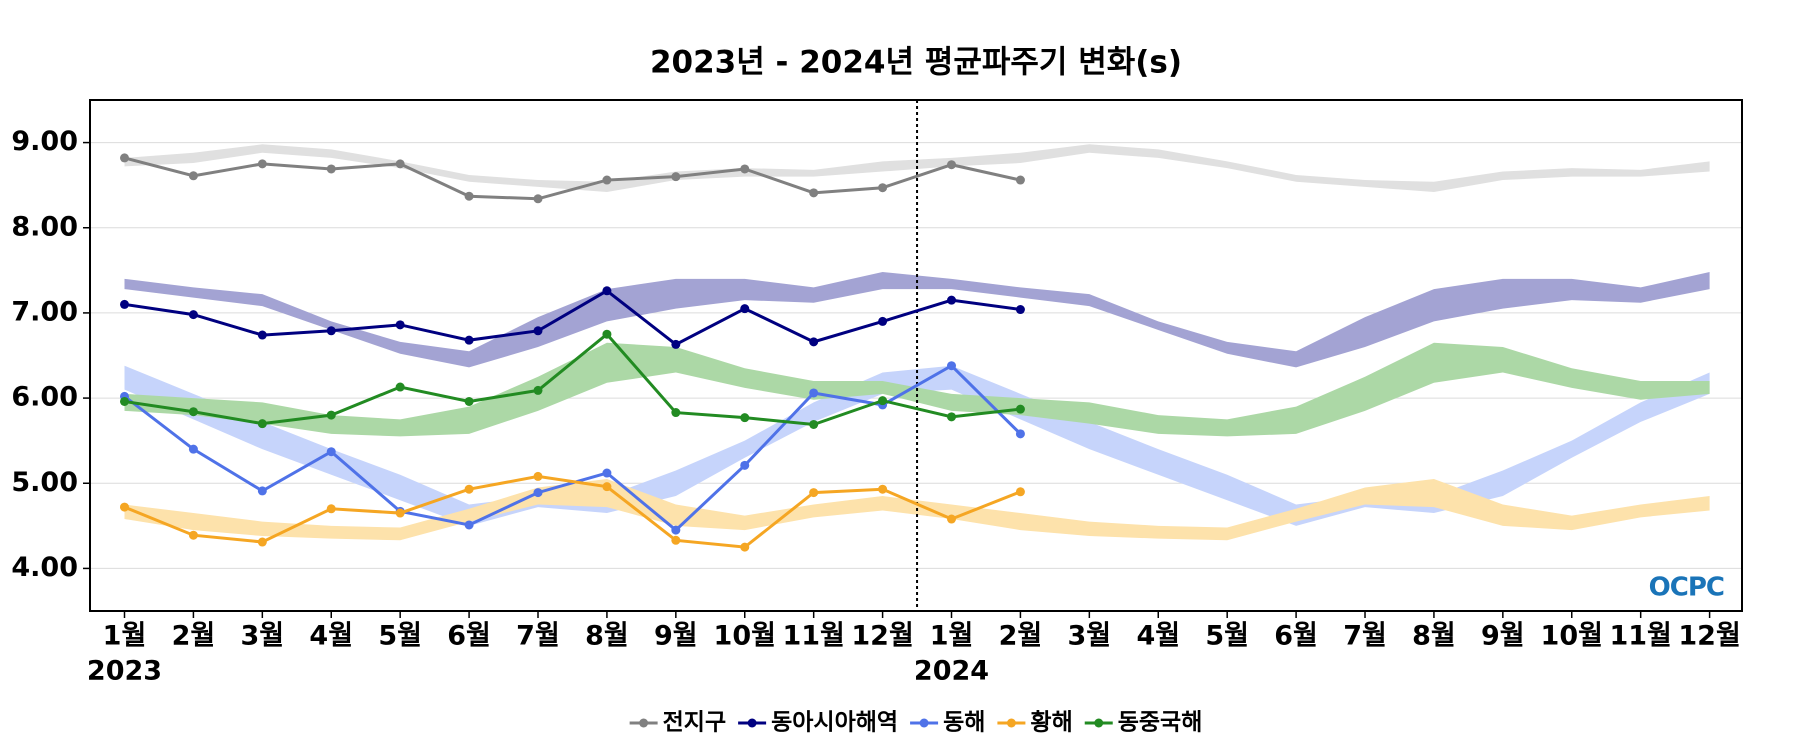 This screenshot has height=750, width=1800. I want to click on x-tick-label: 6월, so click(469, 636).